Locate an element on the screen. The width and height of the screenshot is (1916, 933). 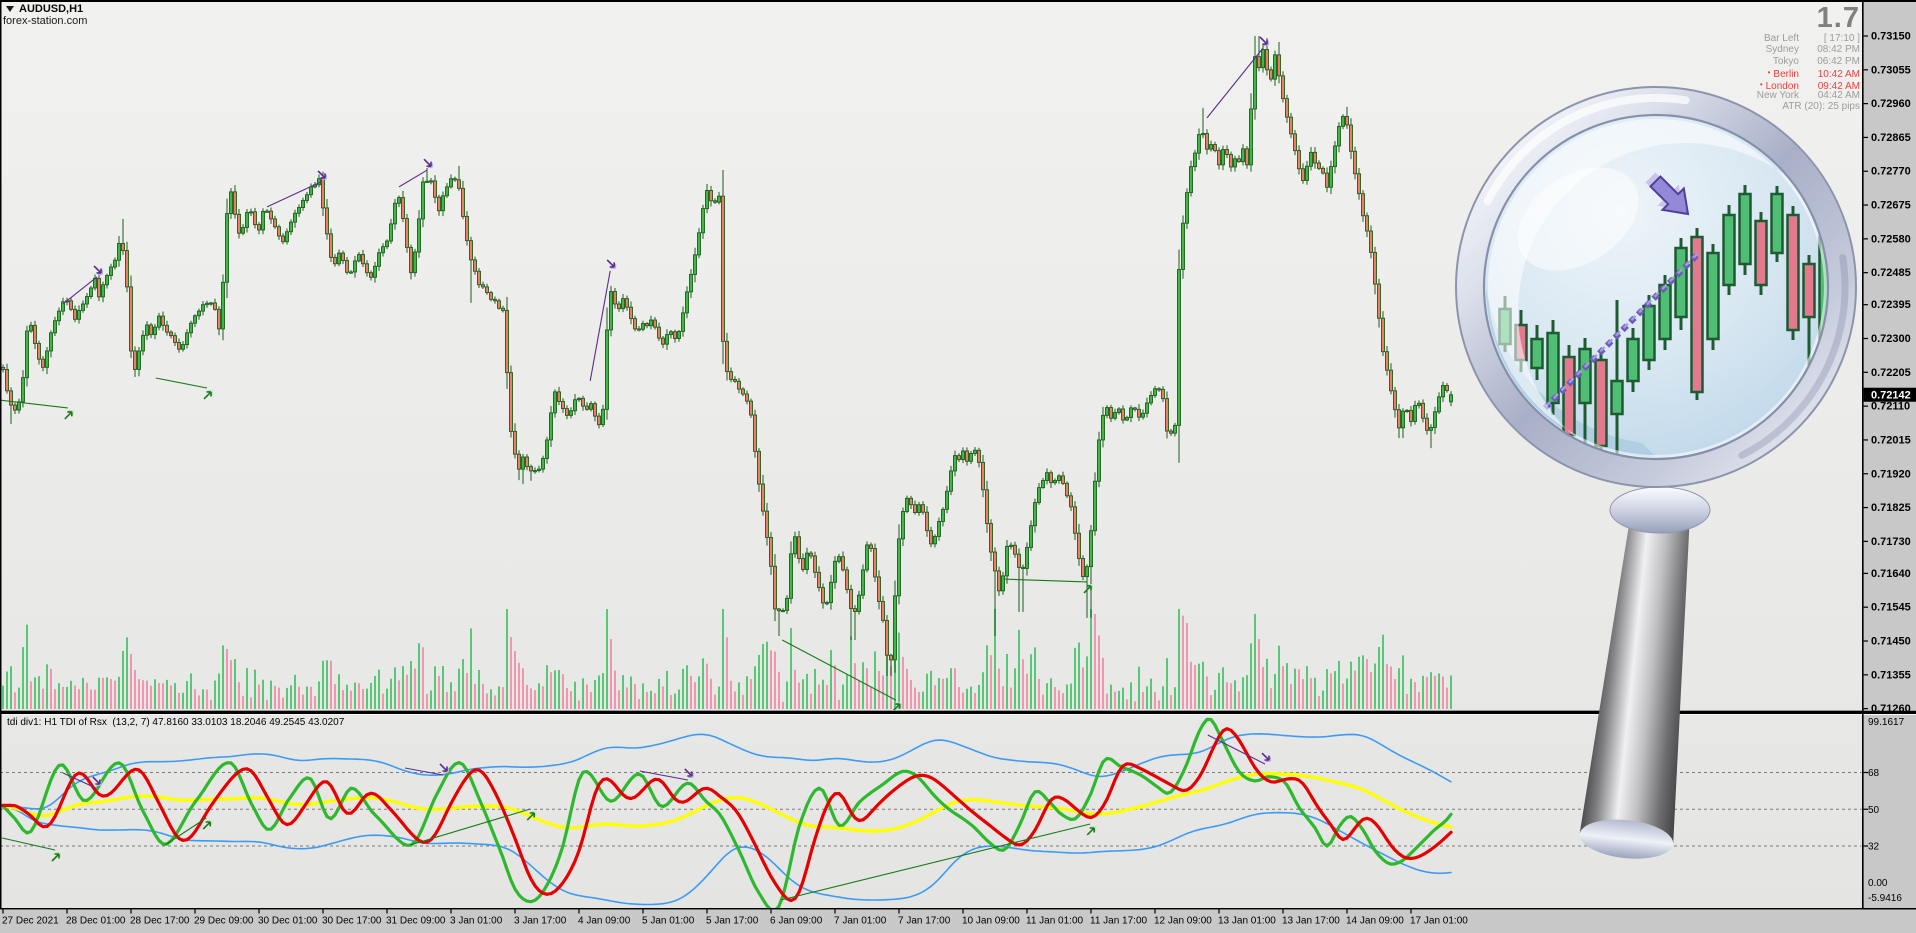
price-label: 0.71355 is located at coordinates (1891, 675).